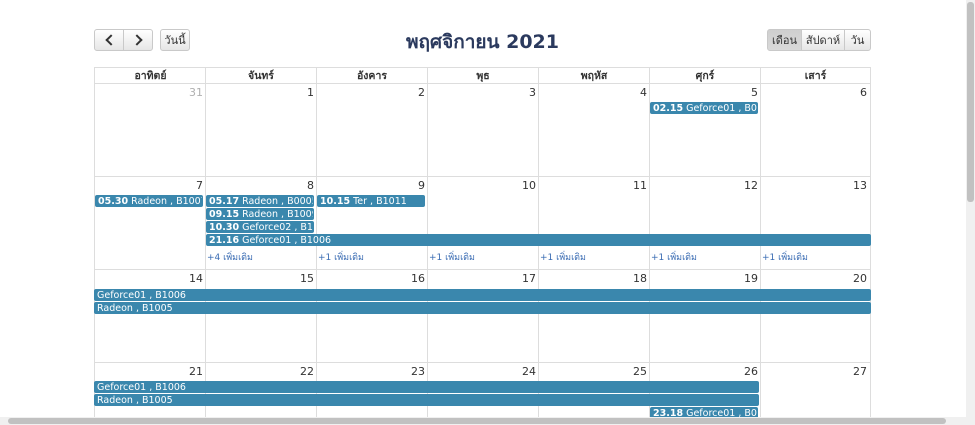 This screenshot has width=975, height=425. What do you see at coordinates (150, 316) in the screenshot?
I see `day-cell: 14` at bounding box center [150, 316].